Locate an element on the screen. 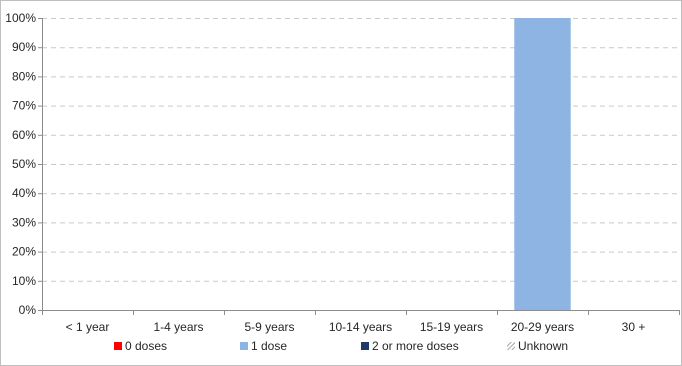 The height and width of the screenshot is (366, 682). x-tick-label: 15-19 years is located at coordinates (451, 327).